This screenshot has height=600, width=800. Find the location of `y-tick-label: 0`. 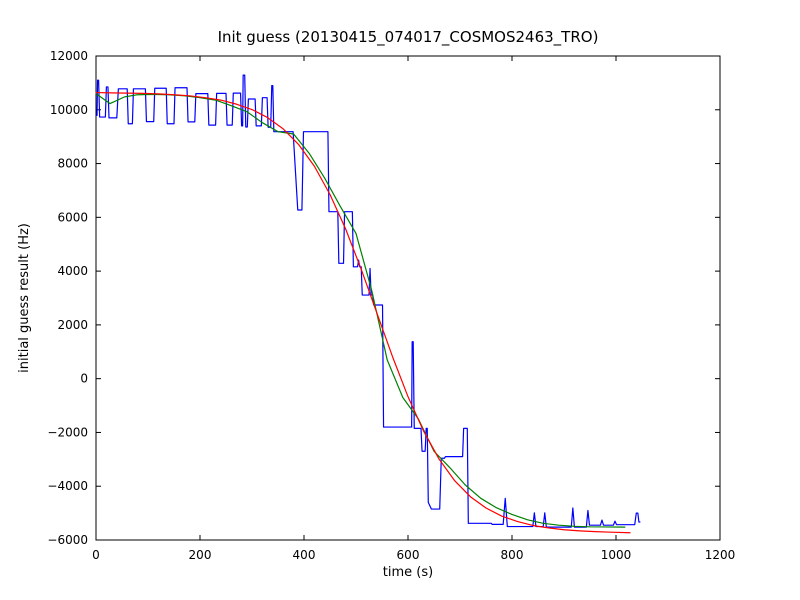

y-tick-label: 0 is located at coordinates (84, 379).